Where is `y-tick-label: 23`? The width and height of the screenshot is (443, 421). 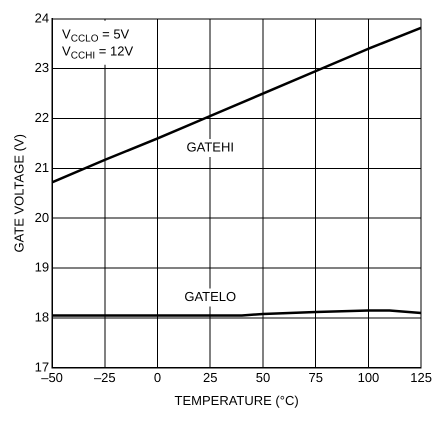 y-tick-label: 23 is located at coordinates (42, 68).